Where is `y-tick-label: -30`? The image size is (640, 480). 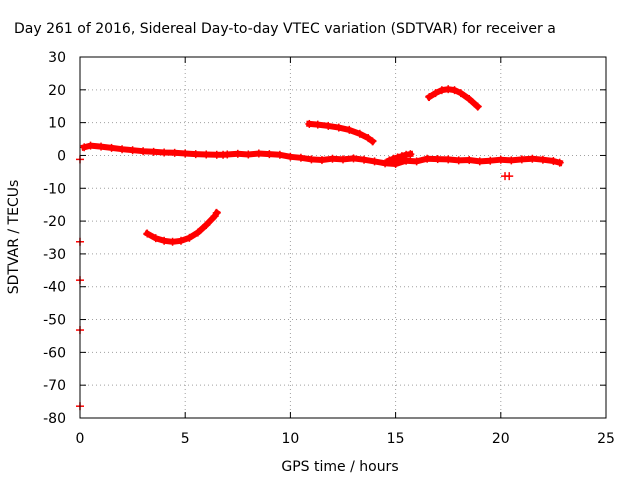 y-tick-label: -30 is located at coordinates (54, 255).